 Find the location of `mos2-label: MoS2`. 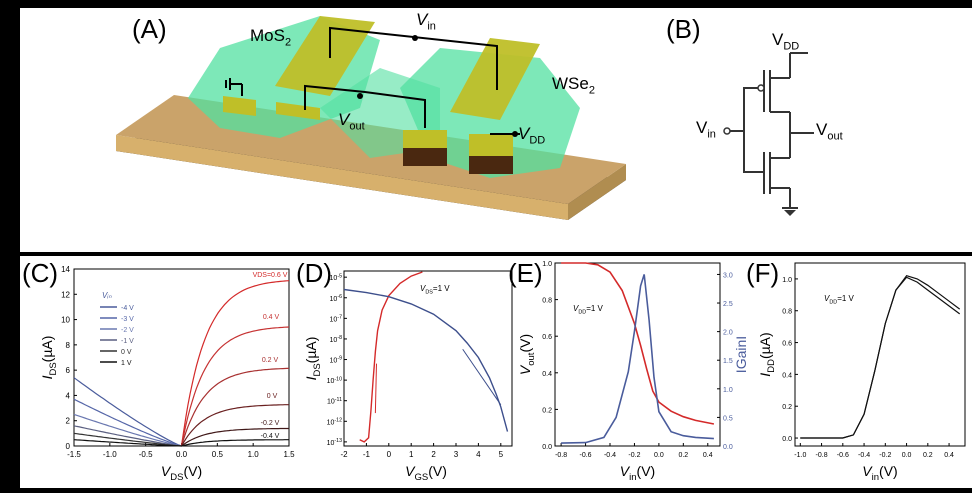

mos2-label: MoS2 is located at coordinates (271, 37).